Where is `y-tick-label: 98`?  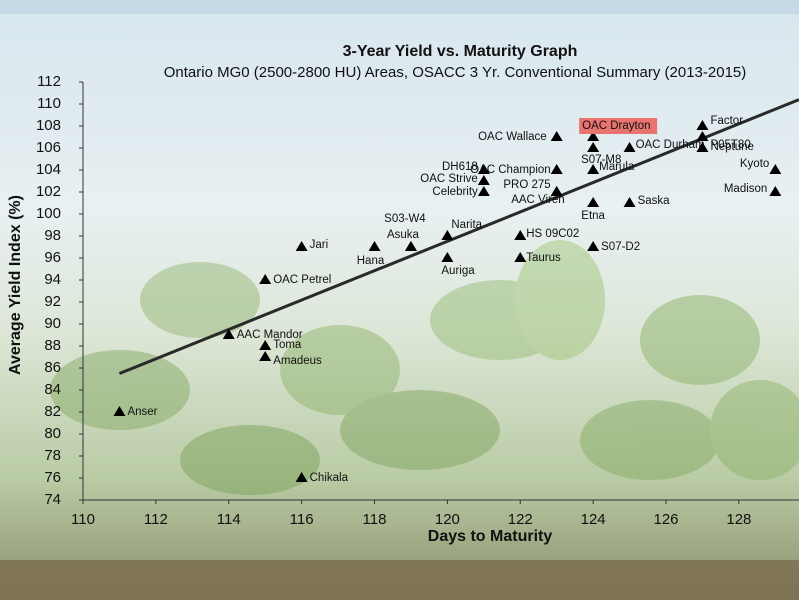
y-tick-label: 98 is located at coordinates (52, 235).